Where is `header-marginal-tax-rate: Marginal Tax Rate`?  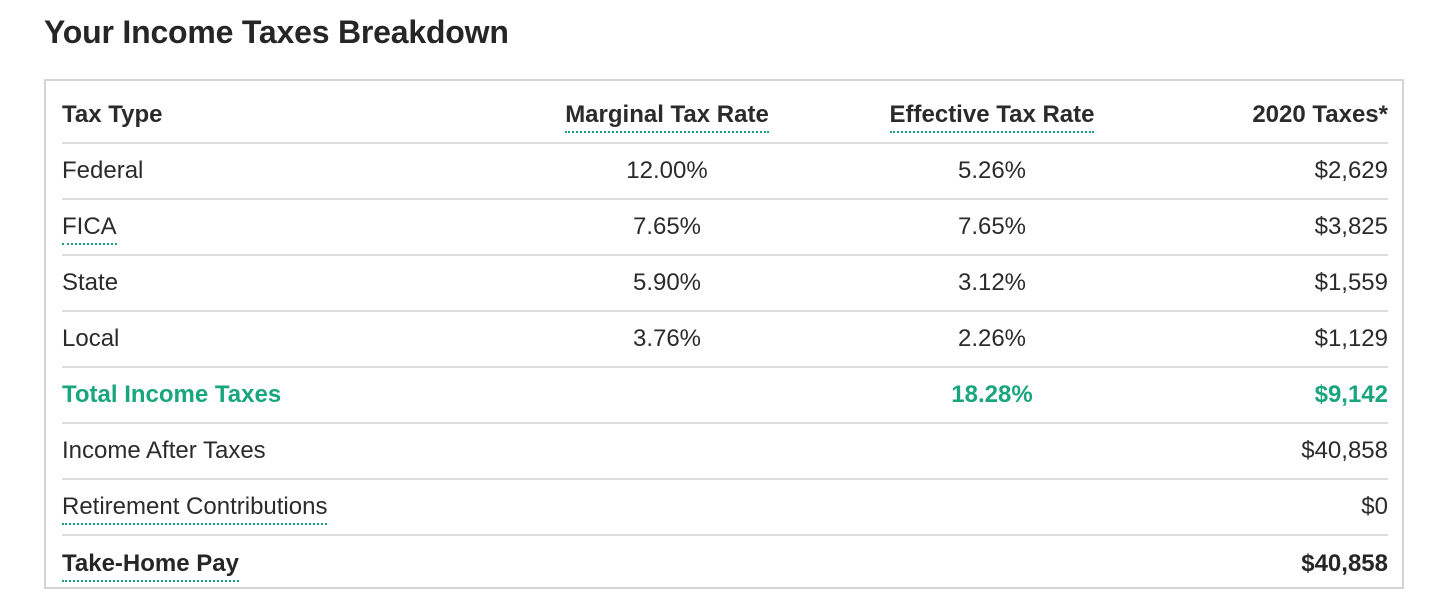
header-marginal-tax-rate: Marginal Tax Rate is located at coordinates (667, 115).